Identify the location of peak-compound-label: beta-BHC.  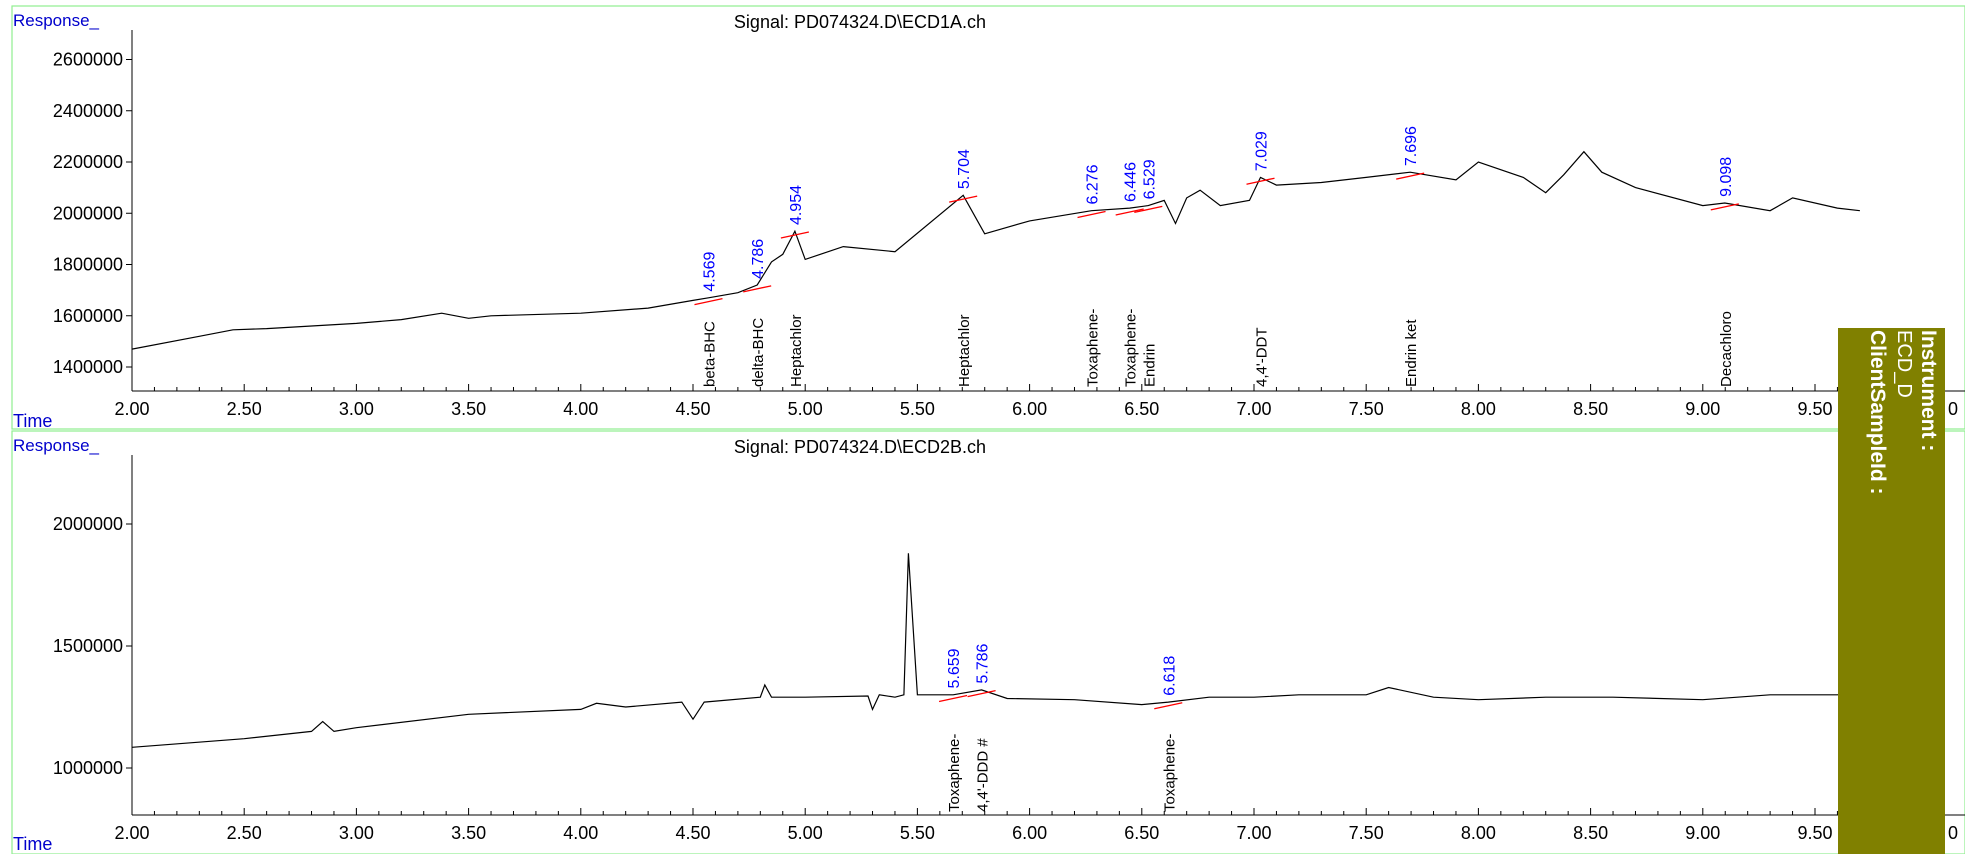
(709, 354).